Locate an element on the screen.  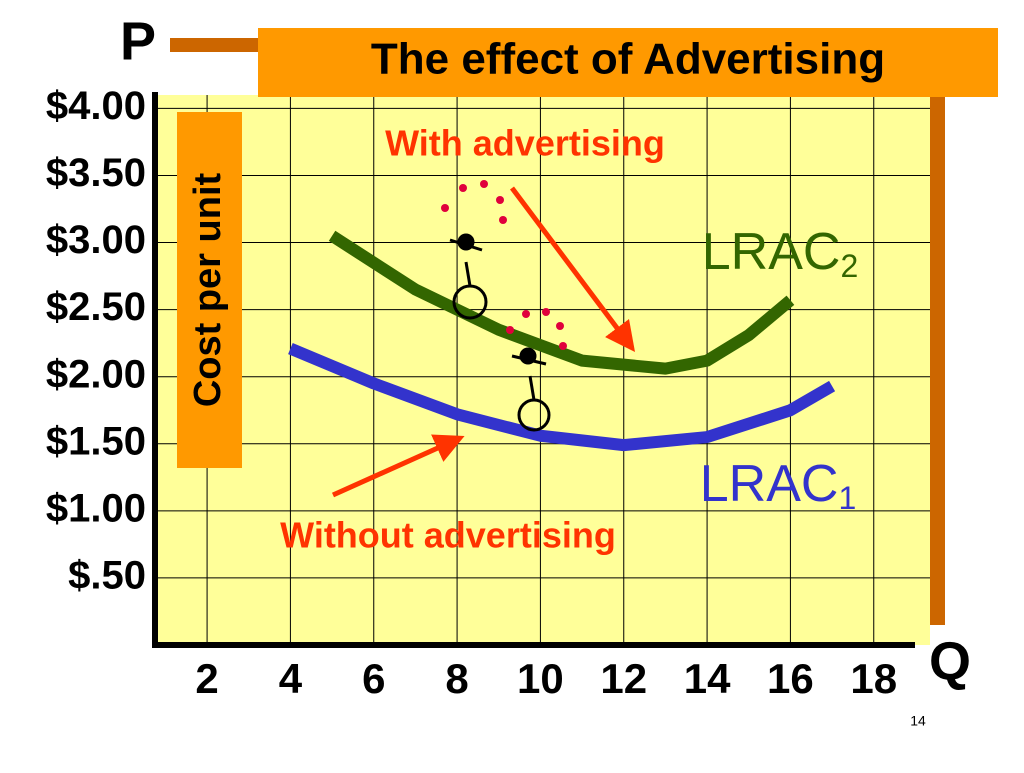
x-tick-label: 12 is located at coordinates (623, 678).